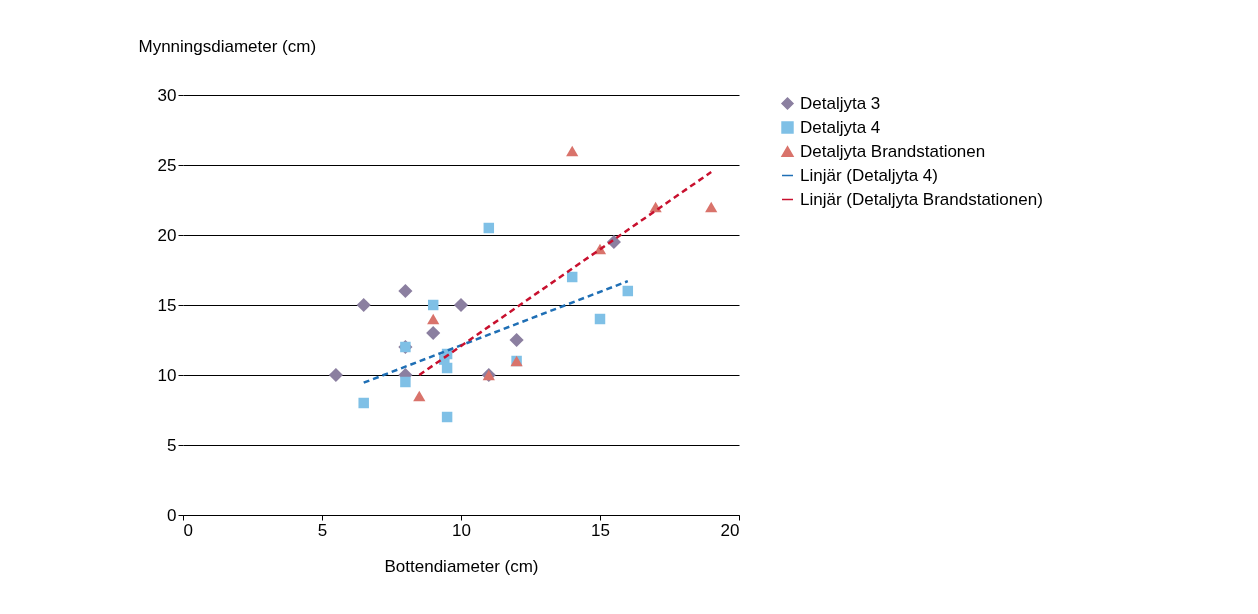 The width and height of the screenshot is (1258, 614). What do you see at coordinates (921, 199) in the screenshot?
I see `legend-label: Linjär (Detaljyta Brandstationen)` at bounding box center [921, 199].